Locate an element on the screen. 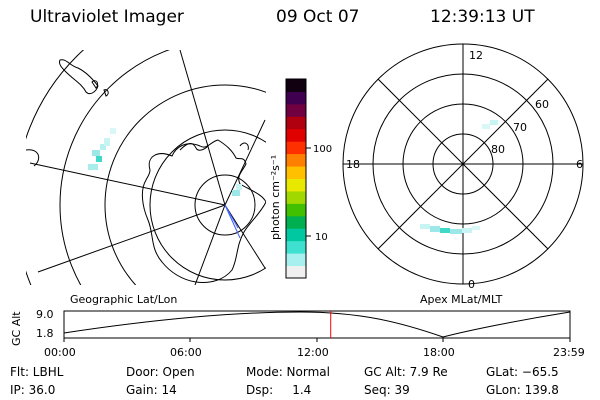 The image size is (600, 400). altitude-xtick-label: 18:00 is located at coordinates (439, 352).